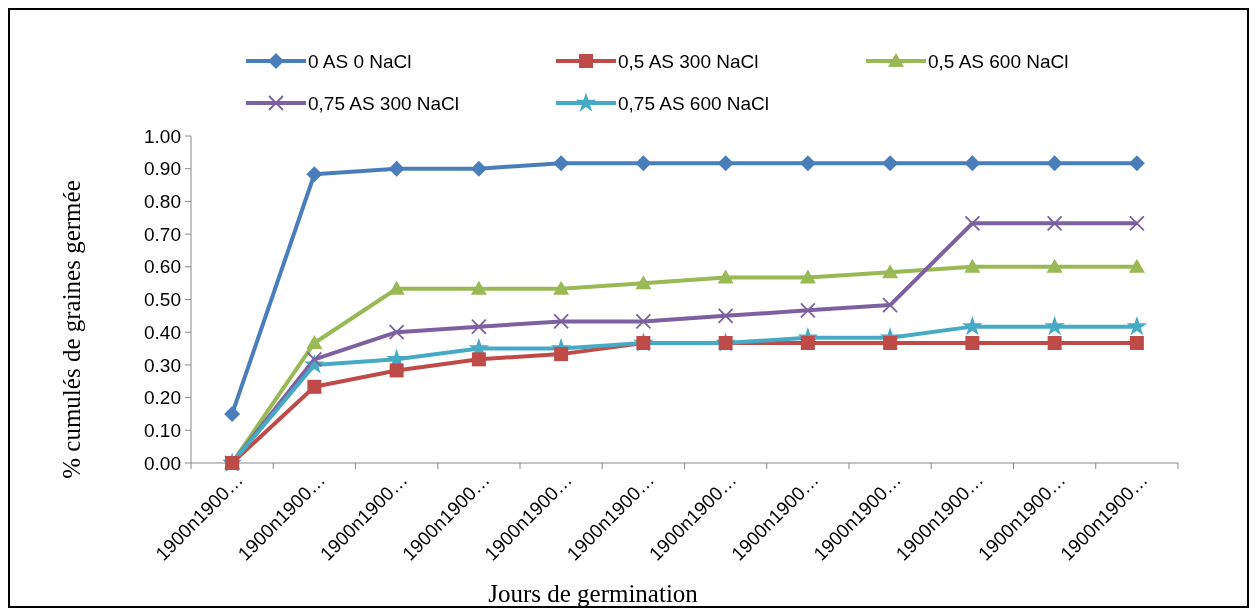  What do you see at coordinates (360, 61) in the screenshot?
I see `legend-label: 0 AS 0 NaCl` at bounding box center [360, 61].